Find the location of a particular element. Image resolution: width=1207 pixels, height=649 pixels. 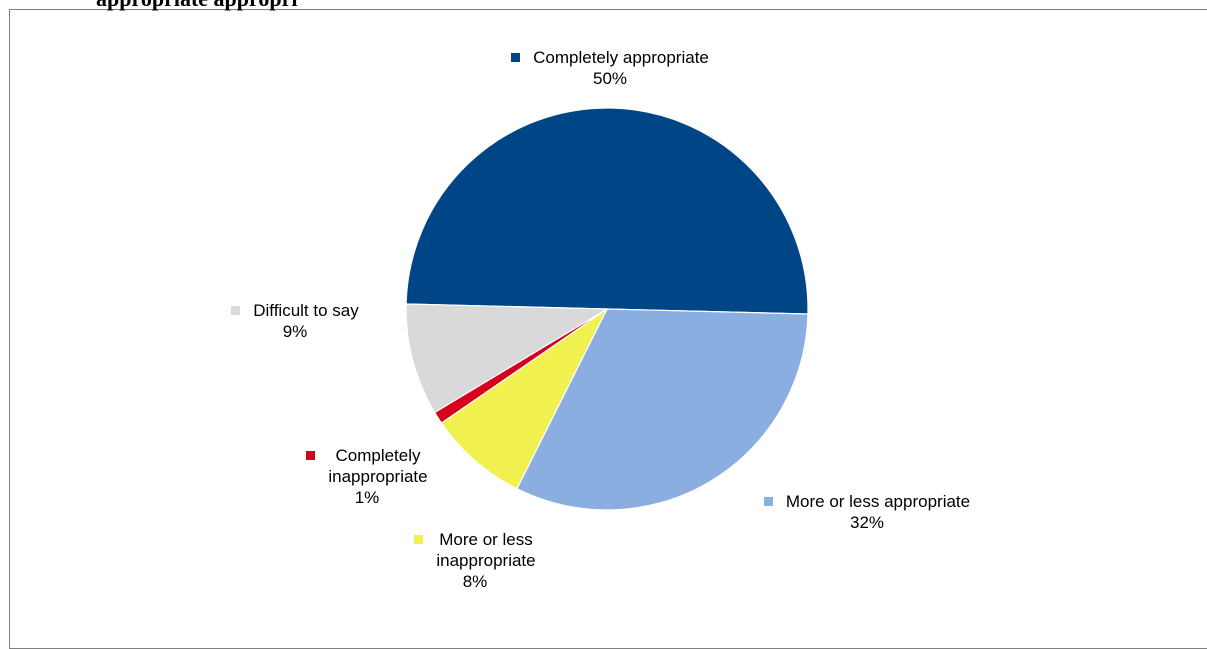

category-label: Difficult to say is located at coordinates (306, 310).